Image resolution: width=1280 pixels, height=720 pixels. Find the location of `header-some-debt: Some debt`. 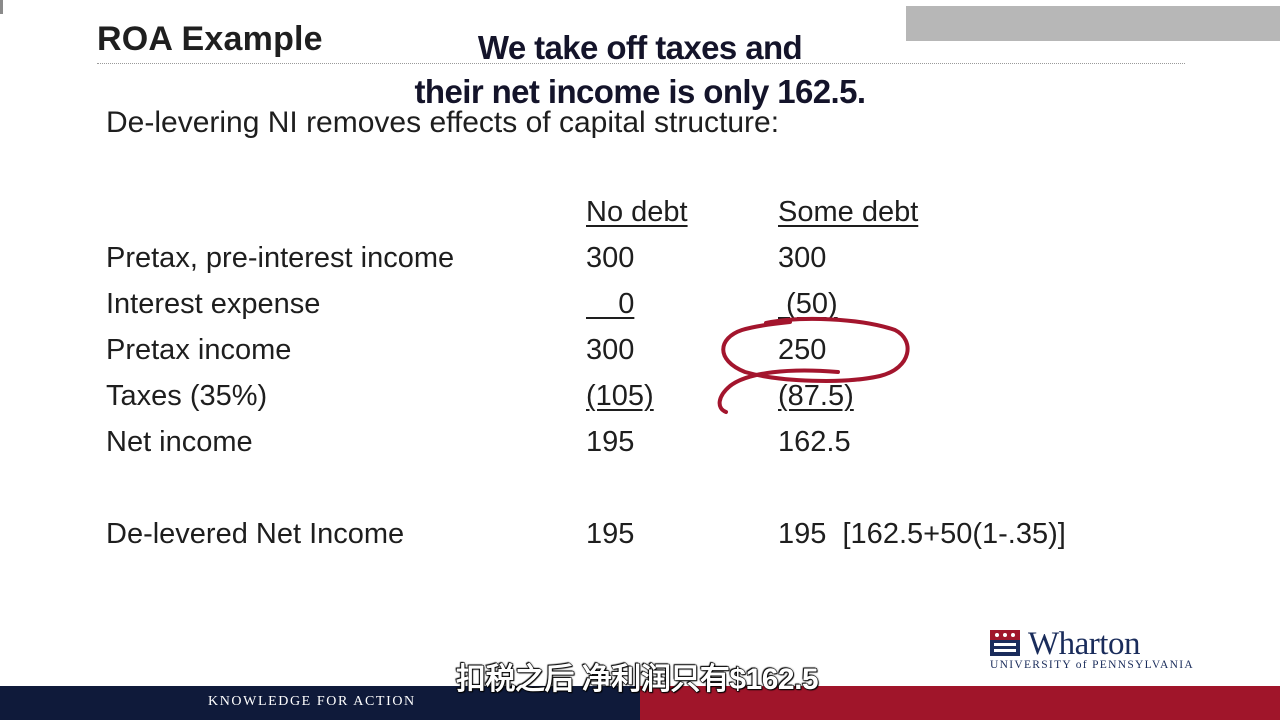

header-some-debt: Some debt is located at coordinates (848, 212).